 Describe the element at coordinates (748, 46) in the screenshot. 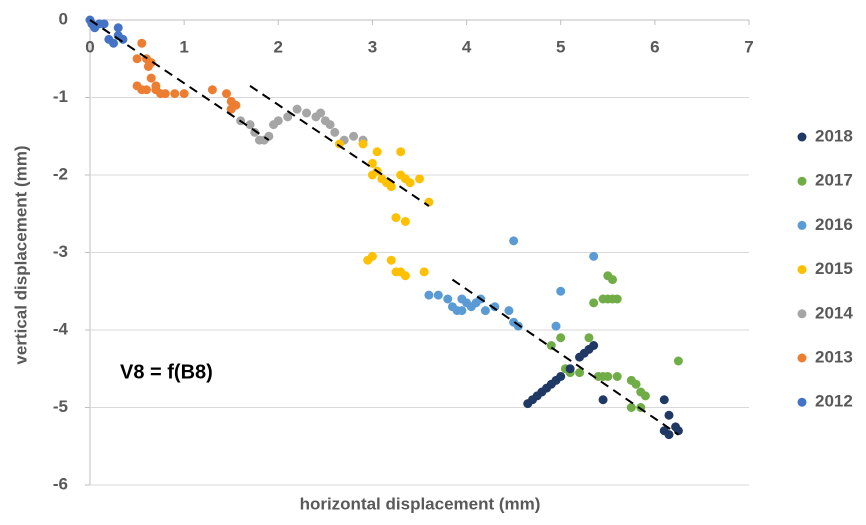

I see `x-tick-label: 7` at that location.